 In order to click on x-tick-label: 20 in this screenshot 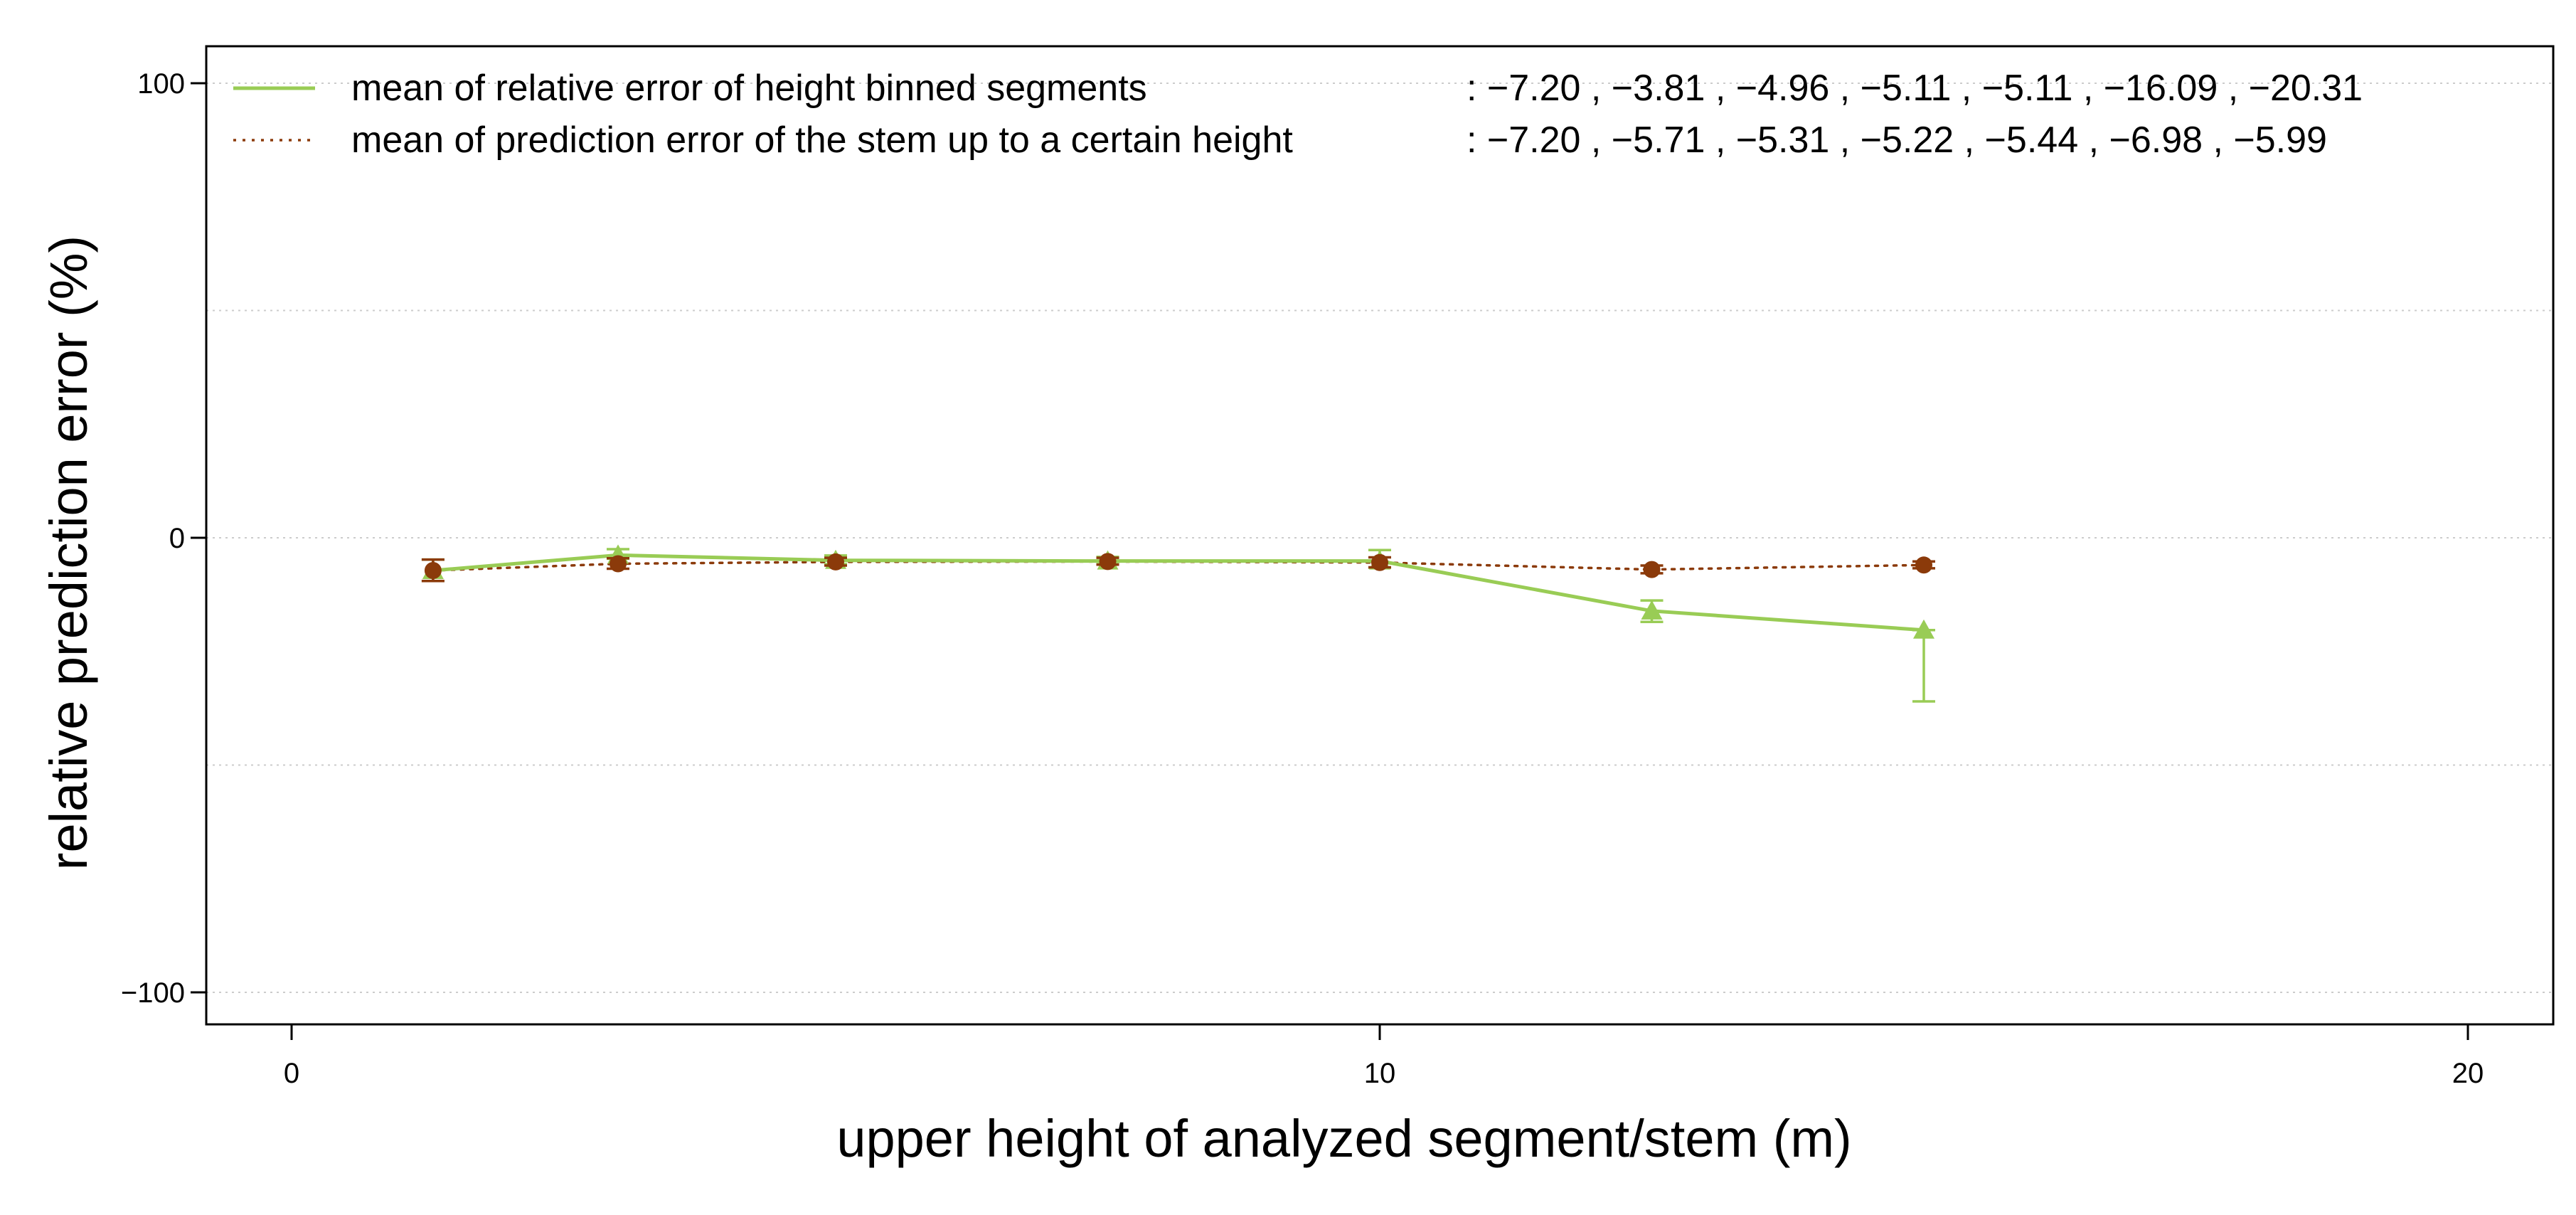, I will do `click(2468, 1073)`.